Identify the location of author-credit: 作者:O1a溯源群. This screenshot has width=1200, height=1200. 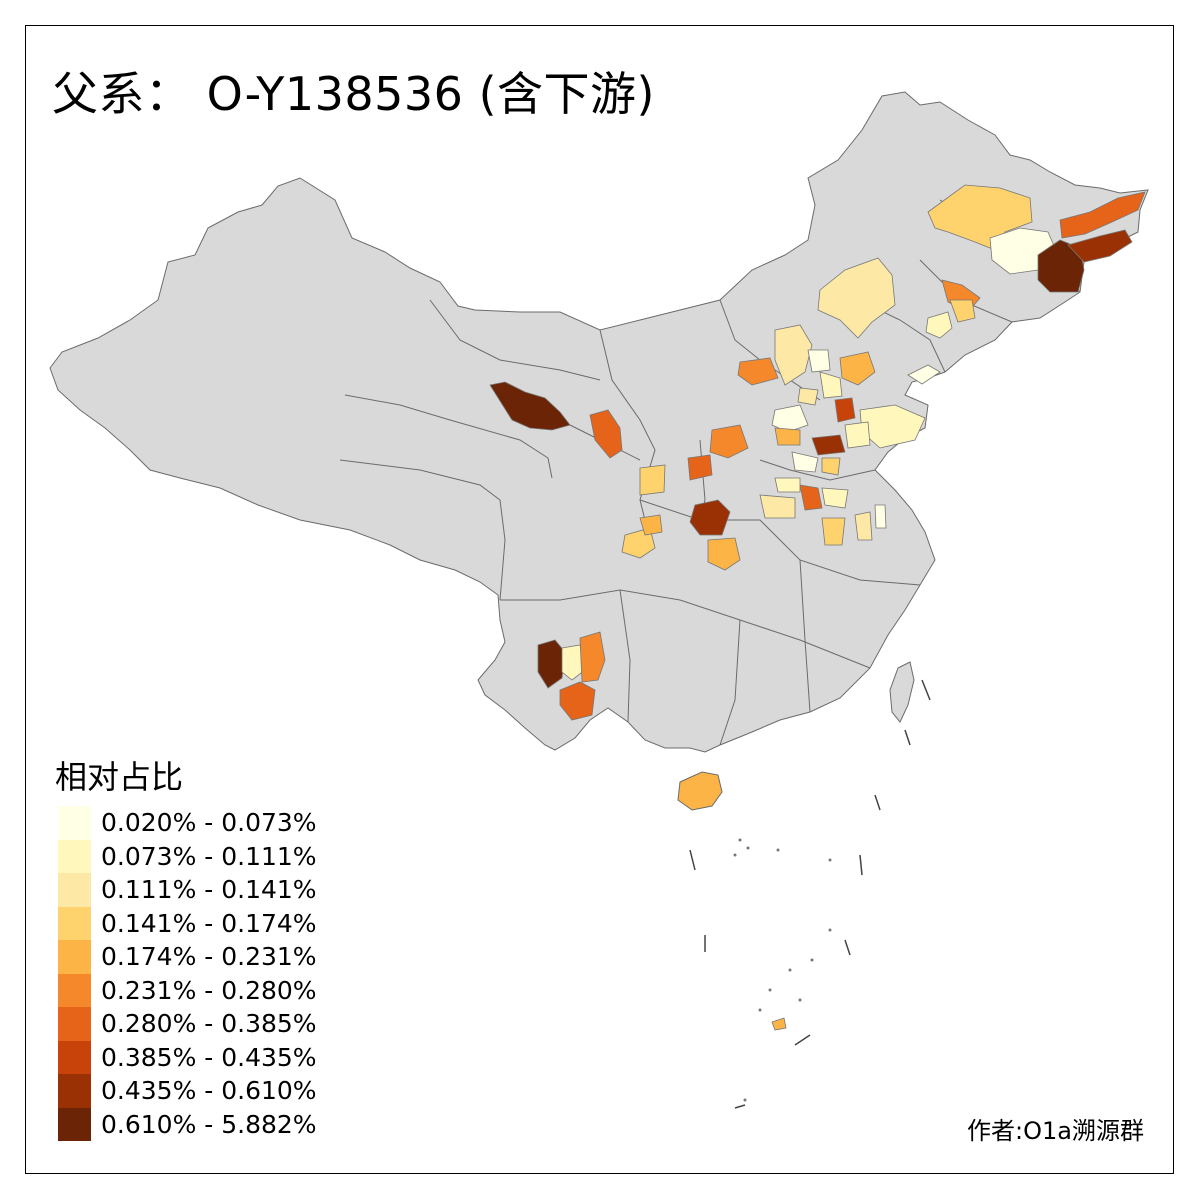
(1055, 1131).